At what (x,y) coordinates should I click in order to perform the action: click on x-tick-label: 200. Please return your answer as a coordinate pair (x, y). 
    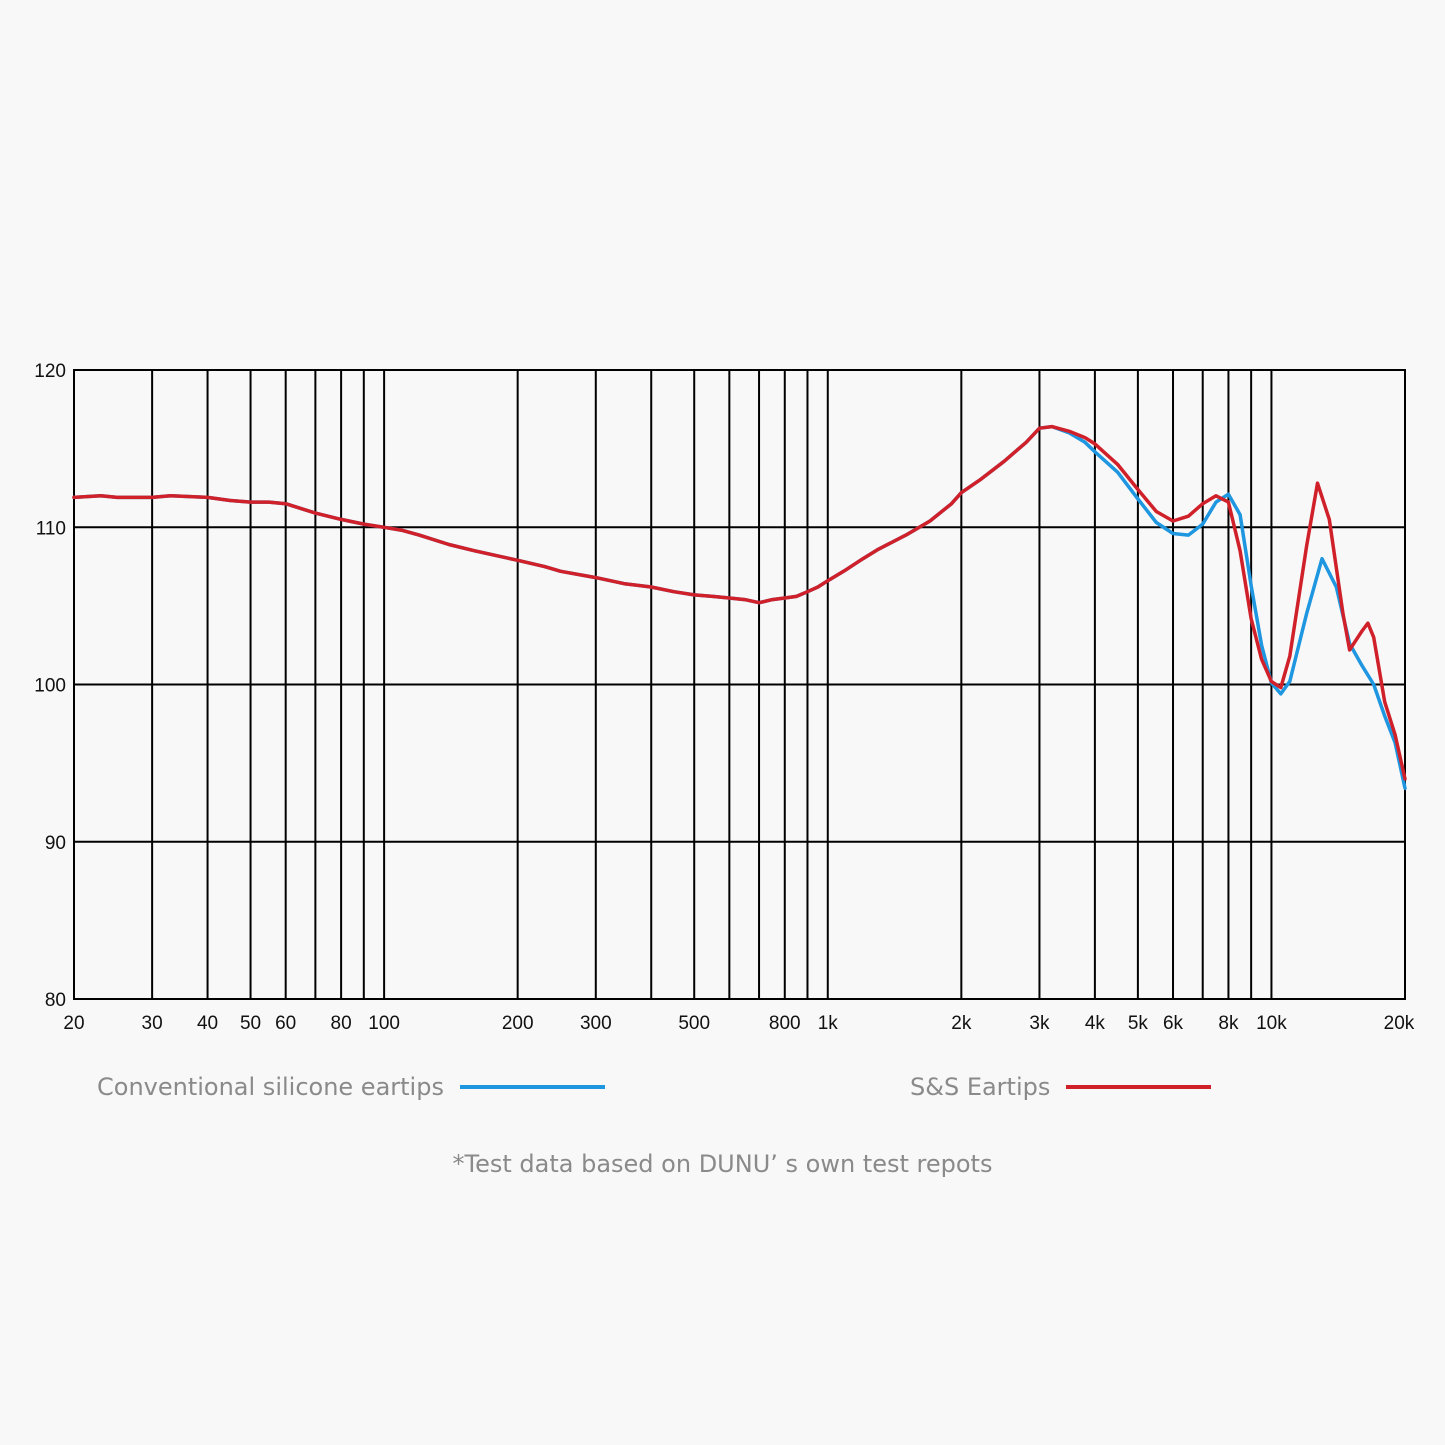
    Looking at the image, I should click on (518, 1023).